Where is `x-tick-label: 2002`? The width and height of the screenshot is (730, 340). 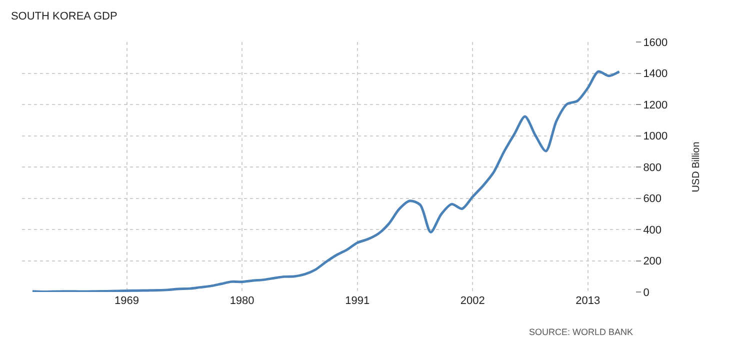 x-tick-label: 2002 is located at coordinates (472, 301).